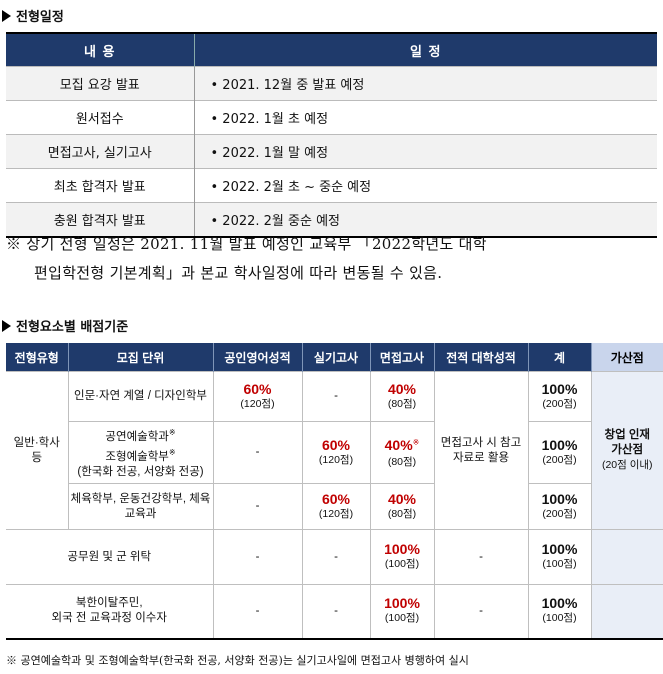 Image resolution: width=663 pixels, height=674 pixels. I want to click on bonus-line2: 가산점, so click(627, 450).